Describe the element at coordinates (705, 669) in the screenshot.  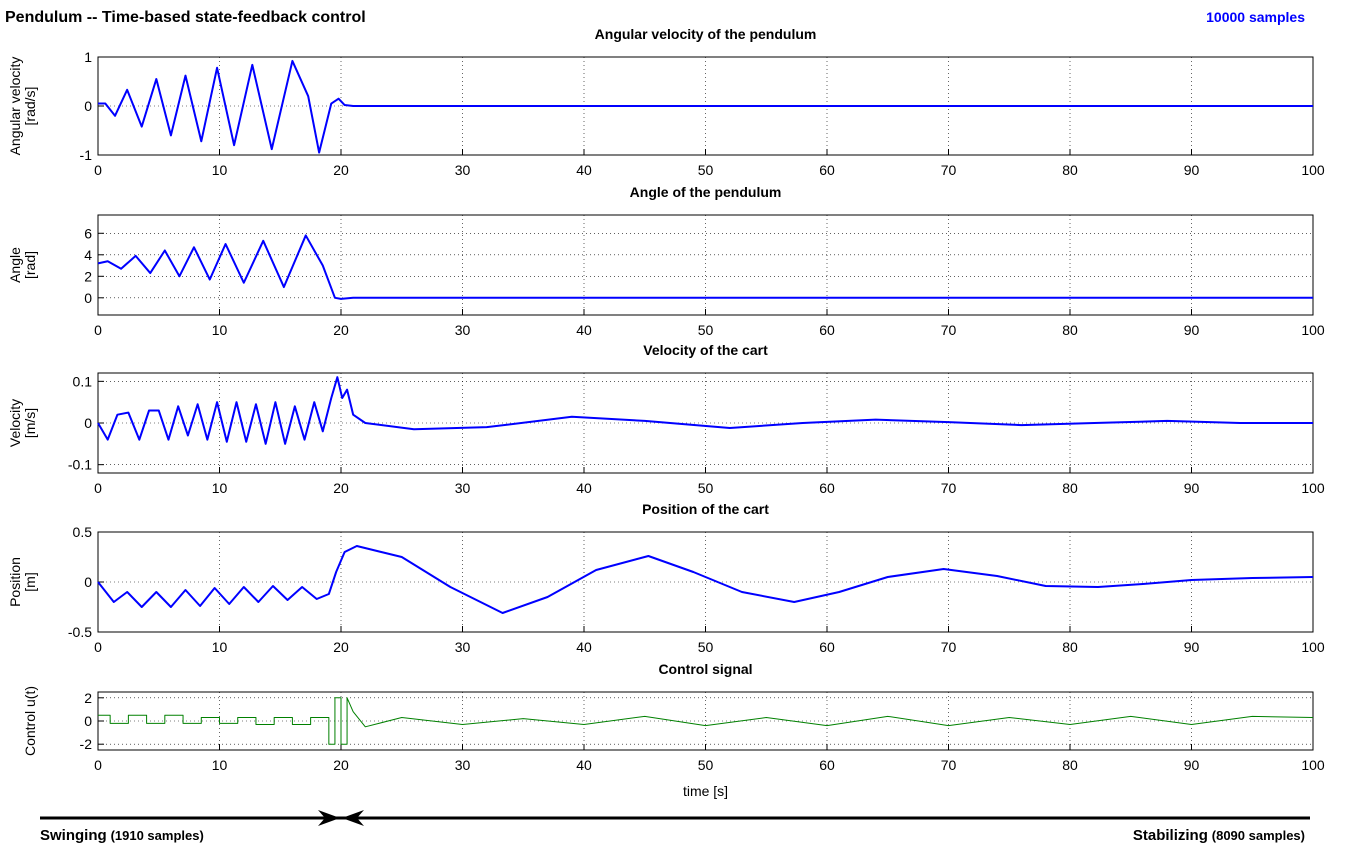
I see `chart-title: Control signal` at that location.